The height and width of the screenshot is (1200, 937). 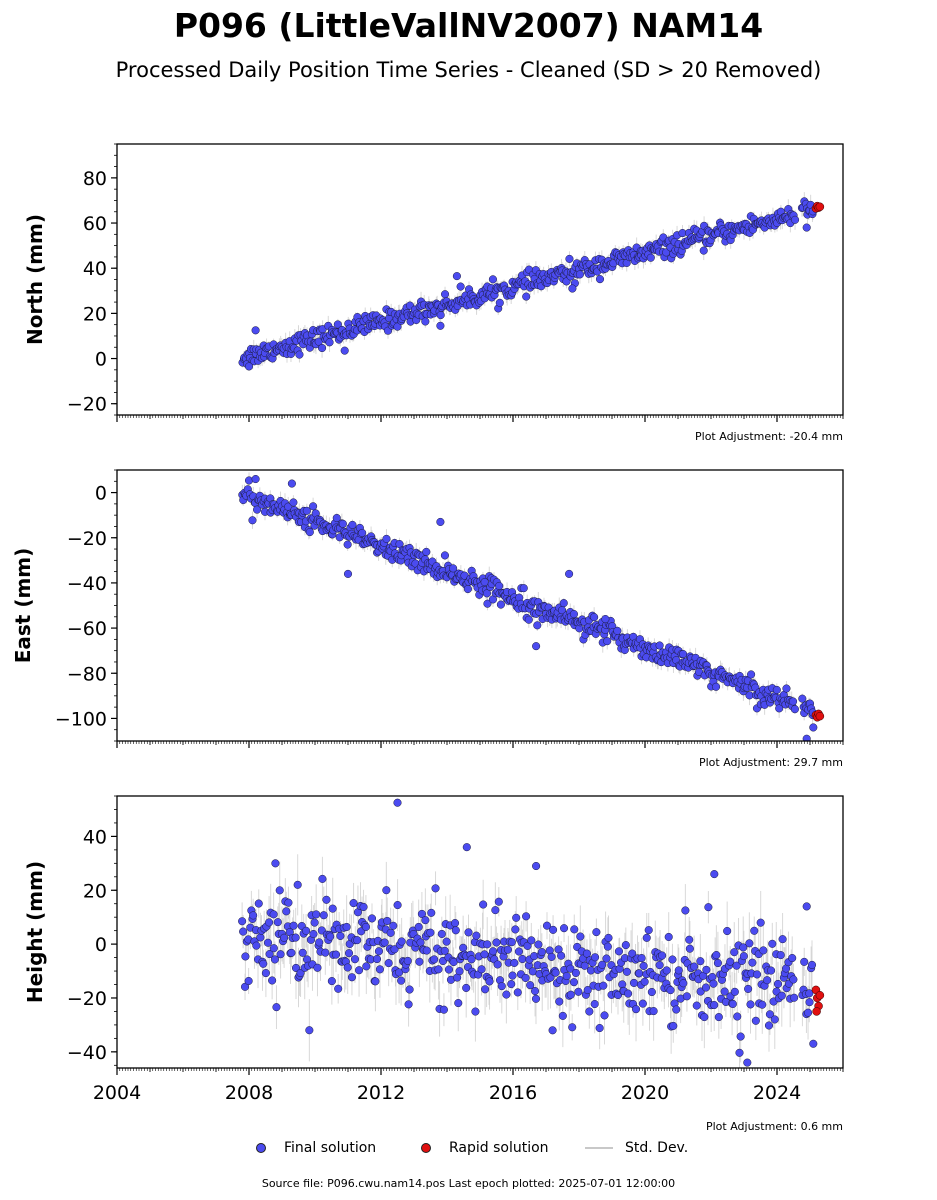 I want to click on y-tick-label: 40, so click(x=95, y=269).